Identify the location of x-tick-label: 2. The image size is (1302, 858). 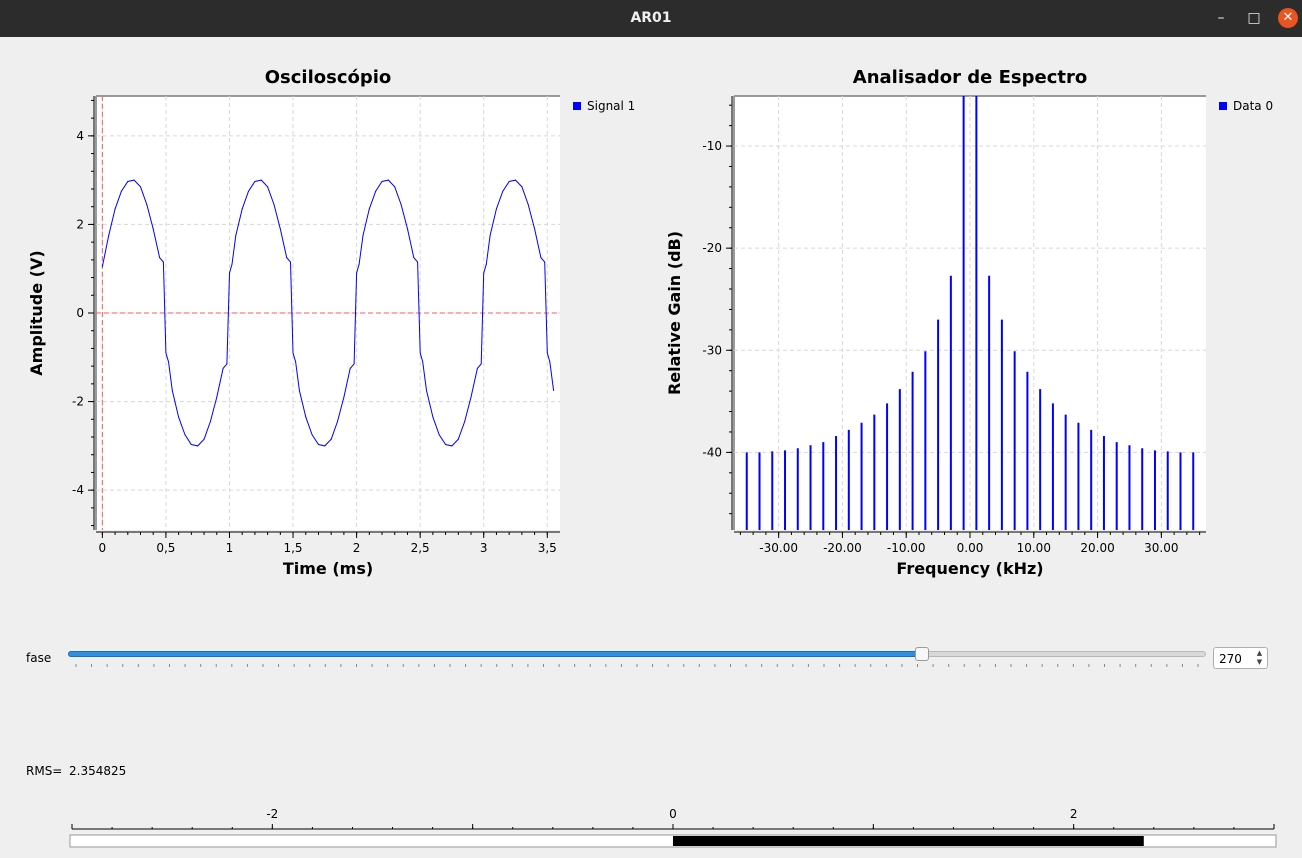
(357, 548).